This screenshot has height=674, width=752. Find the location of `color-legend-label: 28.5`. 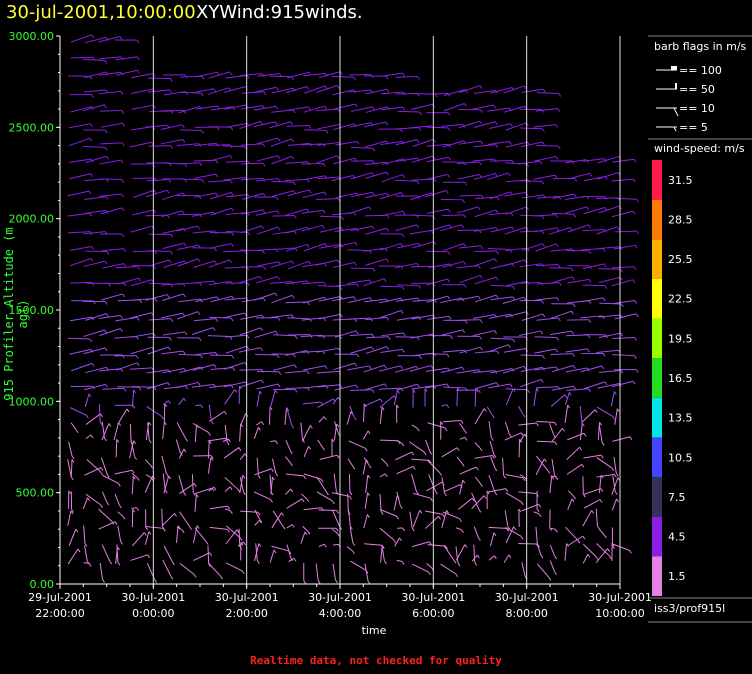

color-legend-label: 28.5 is located at coordinates (680, 219).